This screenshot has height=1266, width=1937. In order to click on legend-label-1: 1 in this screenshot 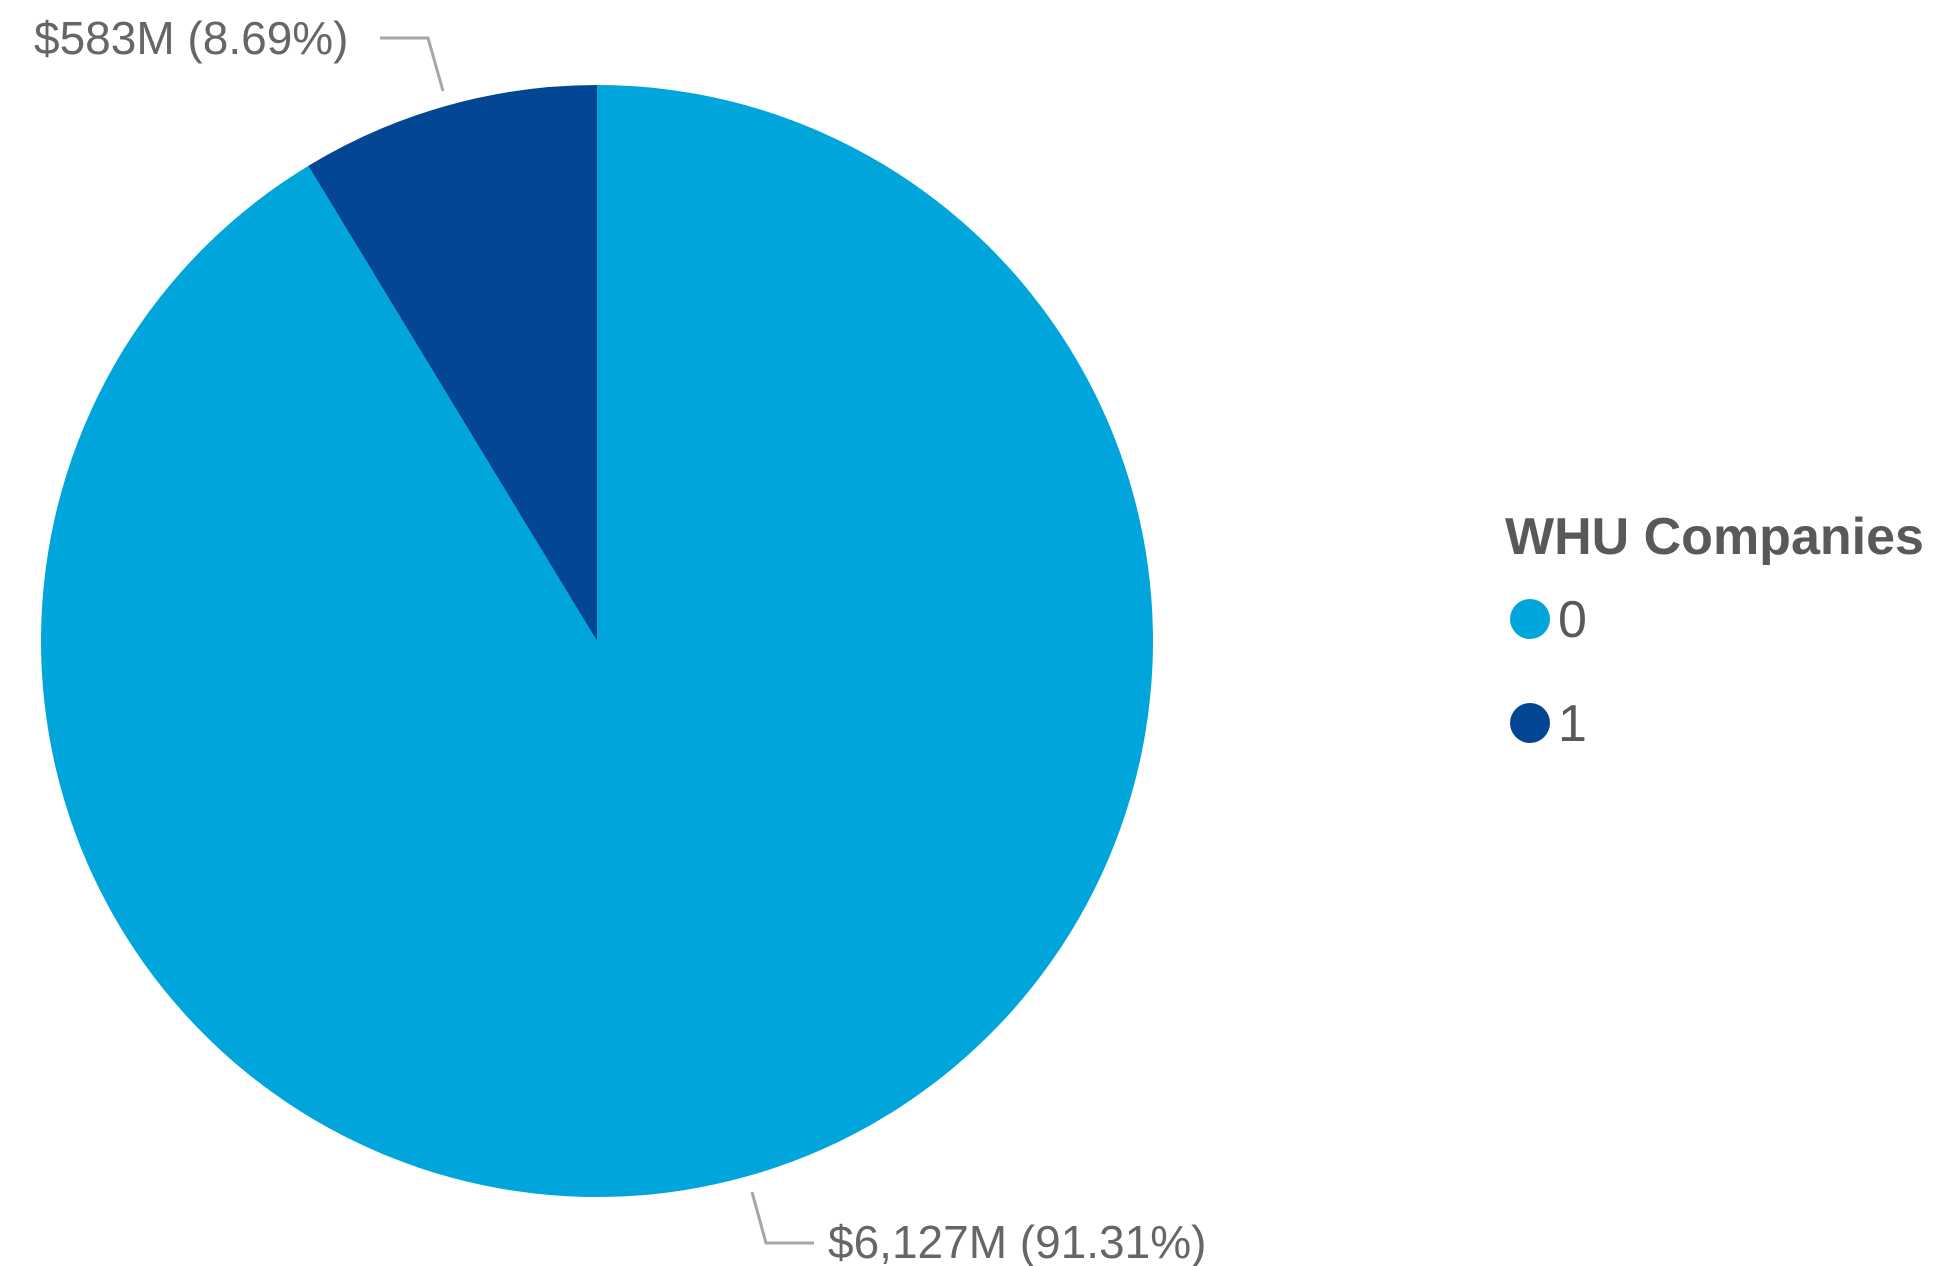, I will do `click(1572, 724)`.